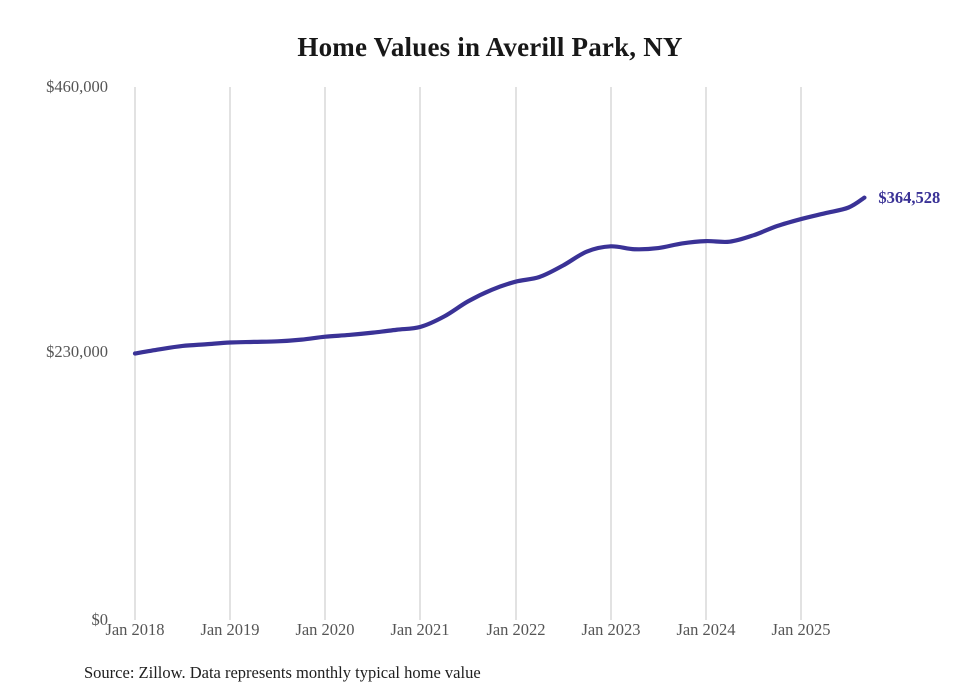 This screenshot has width=980, height=699. I want to click on x-axis-tick-label: Jan 2020, so click(325, 629).